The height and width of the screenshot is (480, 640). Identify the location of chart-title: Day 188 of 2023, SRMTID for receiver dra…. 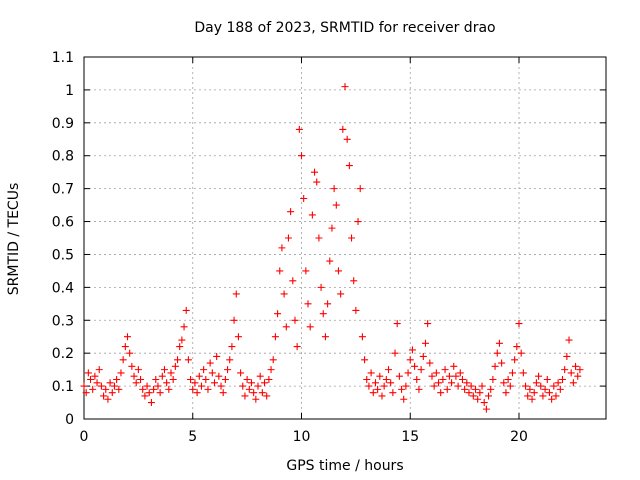
(344, 28).